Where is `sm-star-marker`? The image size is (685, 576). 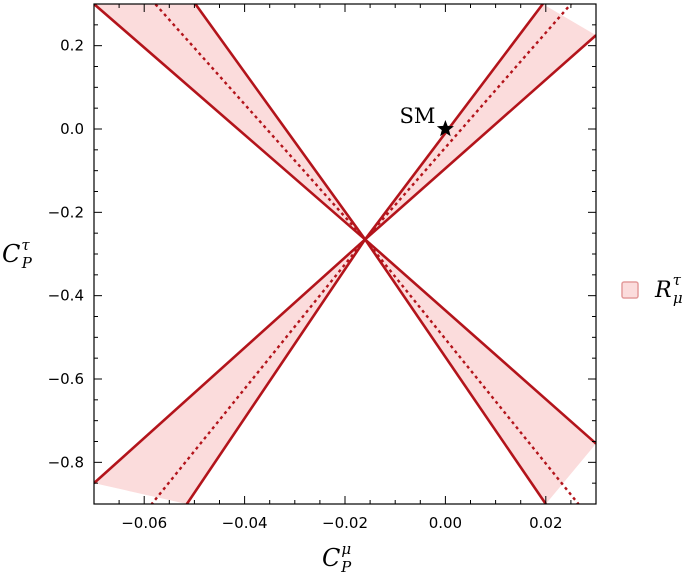
sm-star-marker is located at coordinates (445, 128).